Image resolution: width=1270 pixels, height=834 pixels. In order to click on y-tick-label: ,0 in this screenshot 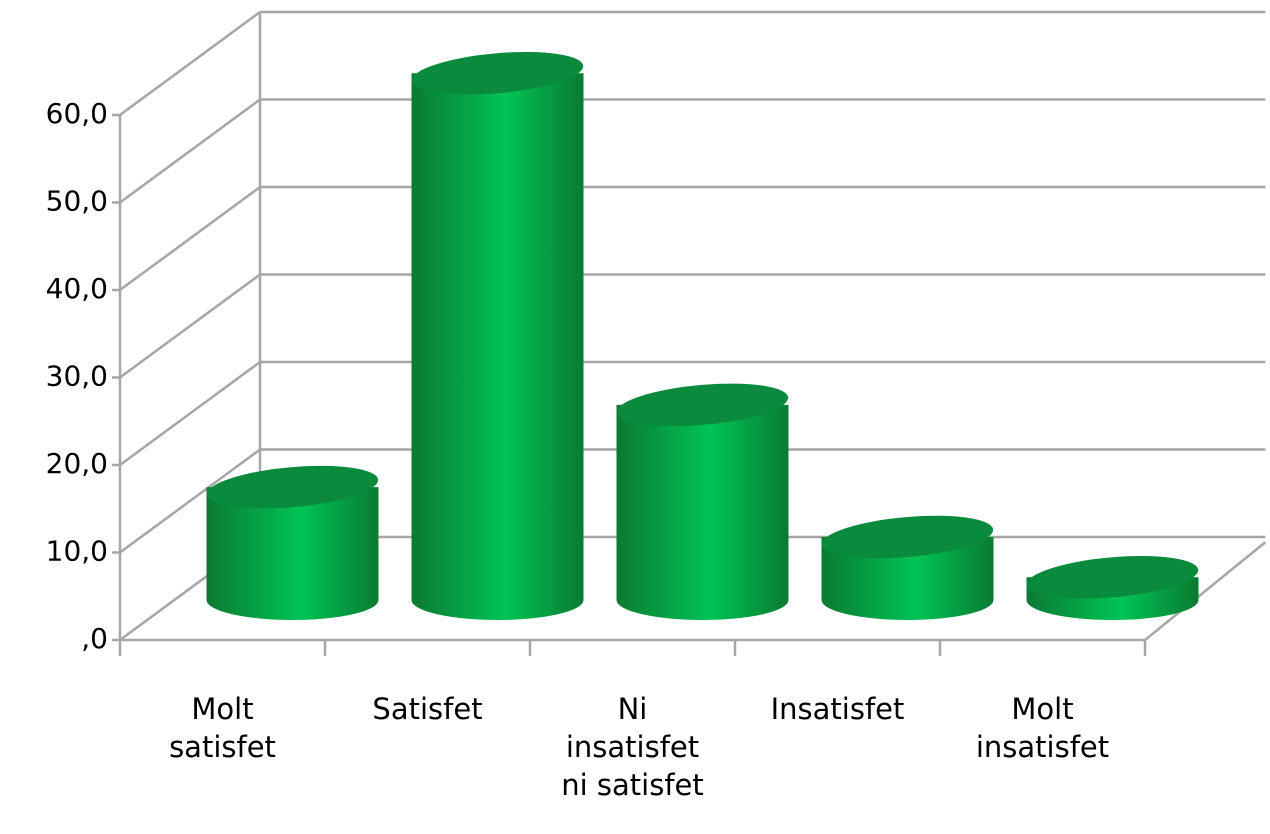, I will do `click(94, 638)`.